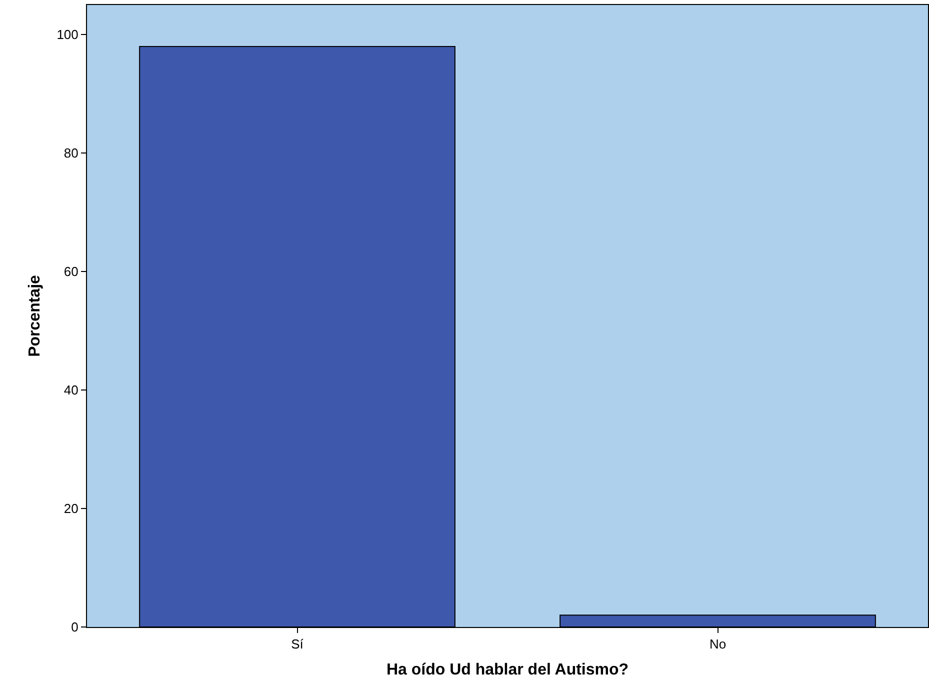 This screenshot has height=700, width=929. What do you see at coordinates (74, 627) in the screenshot?
I see `y-tick-label: 0` at bounding box center [74, 627].